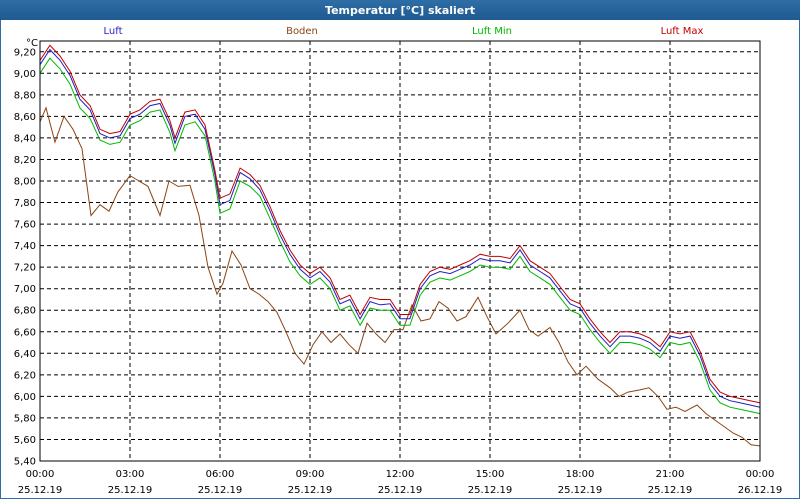 The width and height of the screenshot is (800, 500). What do you see at coordinates (25, 375) in the screenshot?
I see `y-tick-label: 6,20` at bounding box center [25, 375].